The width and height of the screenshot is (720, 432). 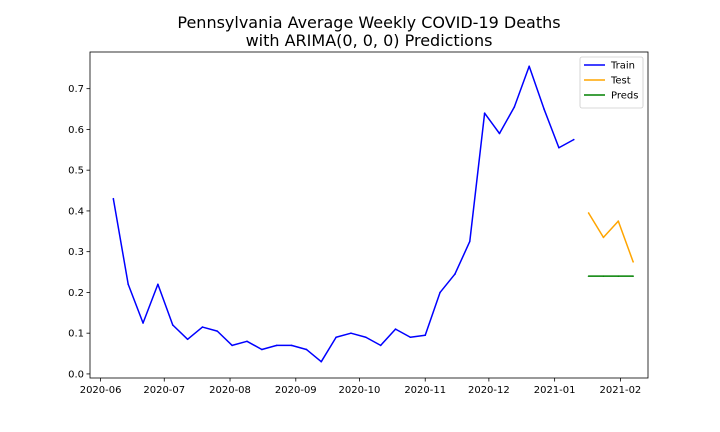 What do you see at coordinates (76, 252) in the screenshot?
I see `y-tick-label: 0.3` at bounding box center [76, 252].